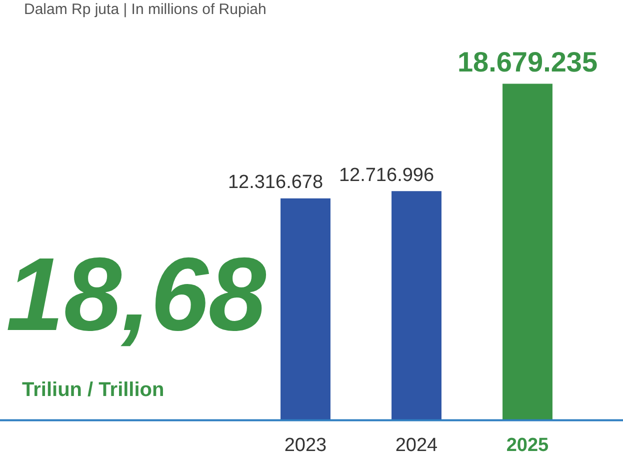  I want to click on x-tick-label: 2024, so click(416, 445).